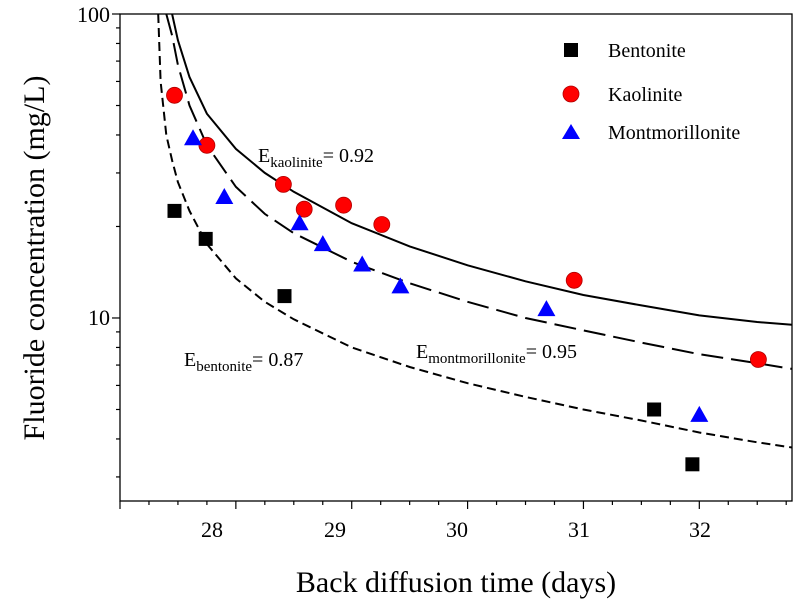 This screenshot has height=608, width=800. I want to click on annotation-kaolinite: Ekaolinite= 0.92, so click(316, 158).